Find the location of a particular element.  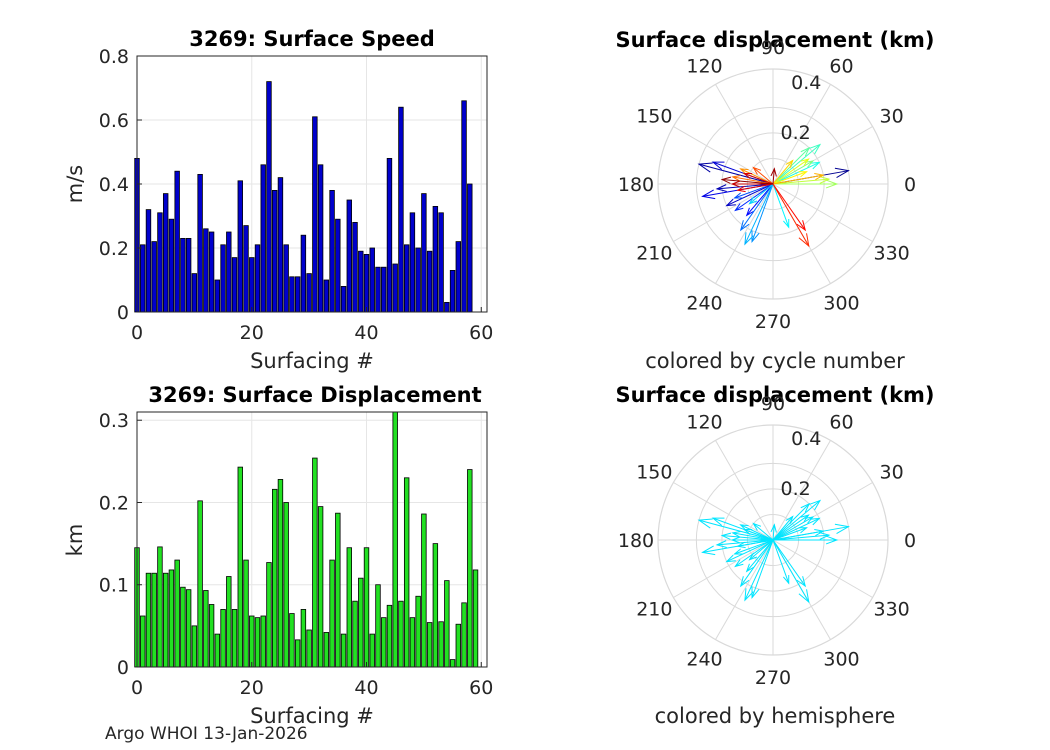

polar-angle-label: 30 is located at coordinates (892, 473).